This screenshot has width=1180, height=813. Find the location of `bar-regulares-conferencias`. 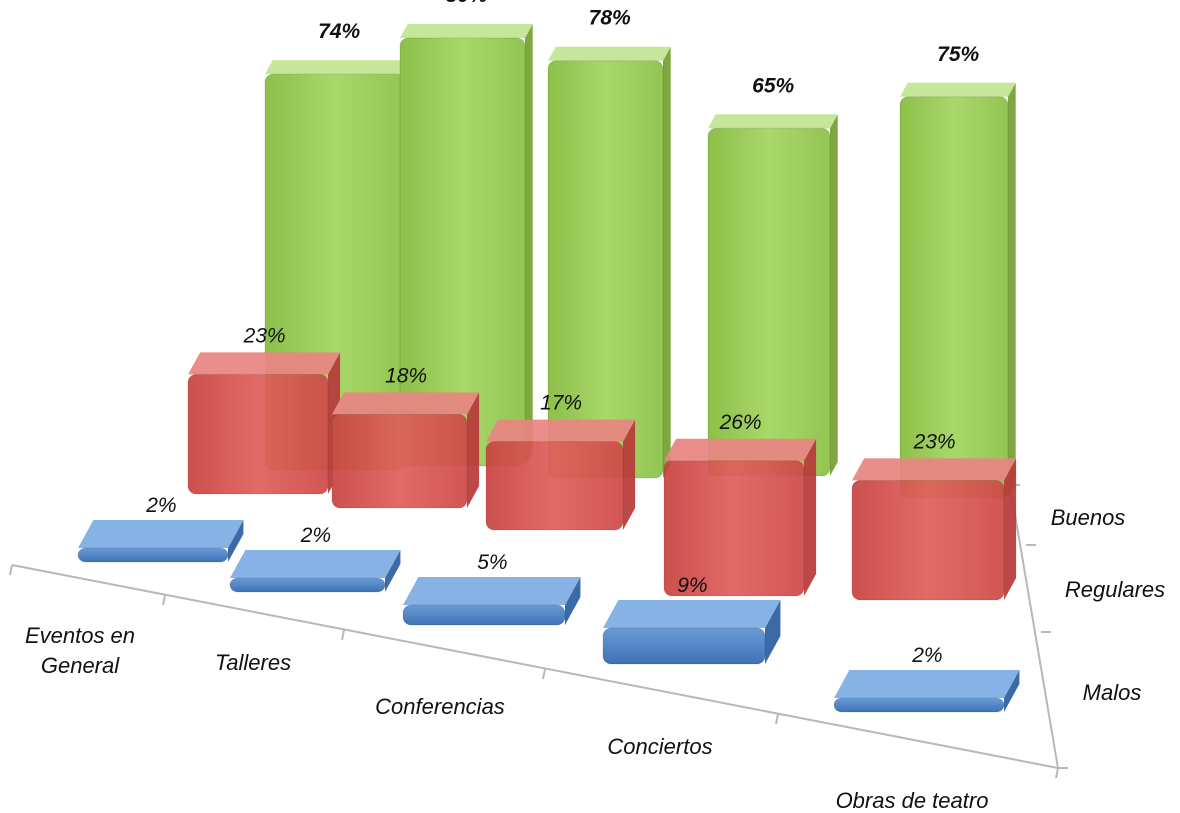

bar-regulares-conferencias is located at coordinates (560, 475).